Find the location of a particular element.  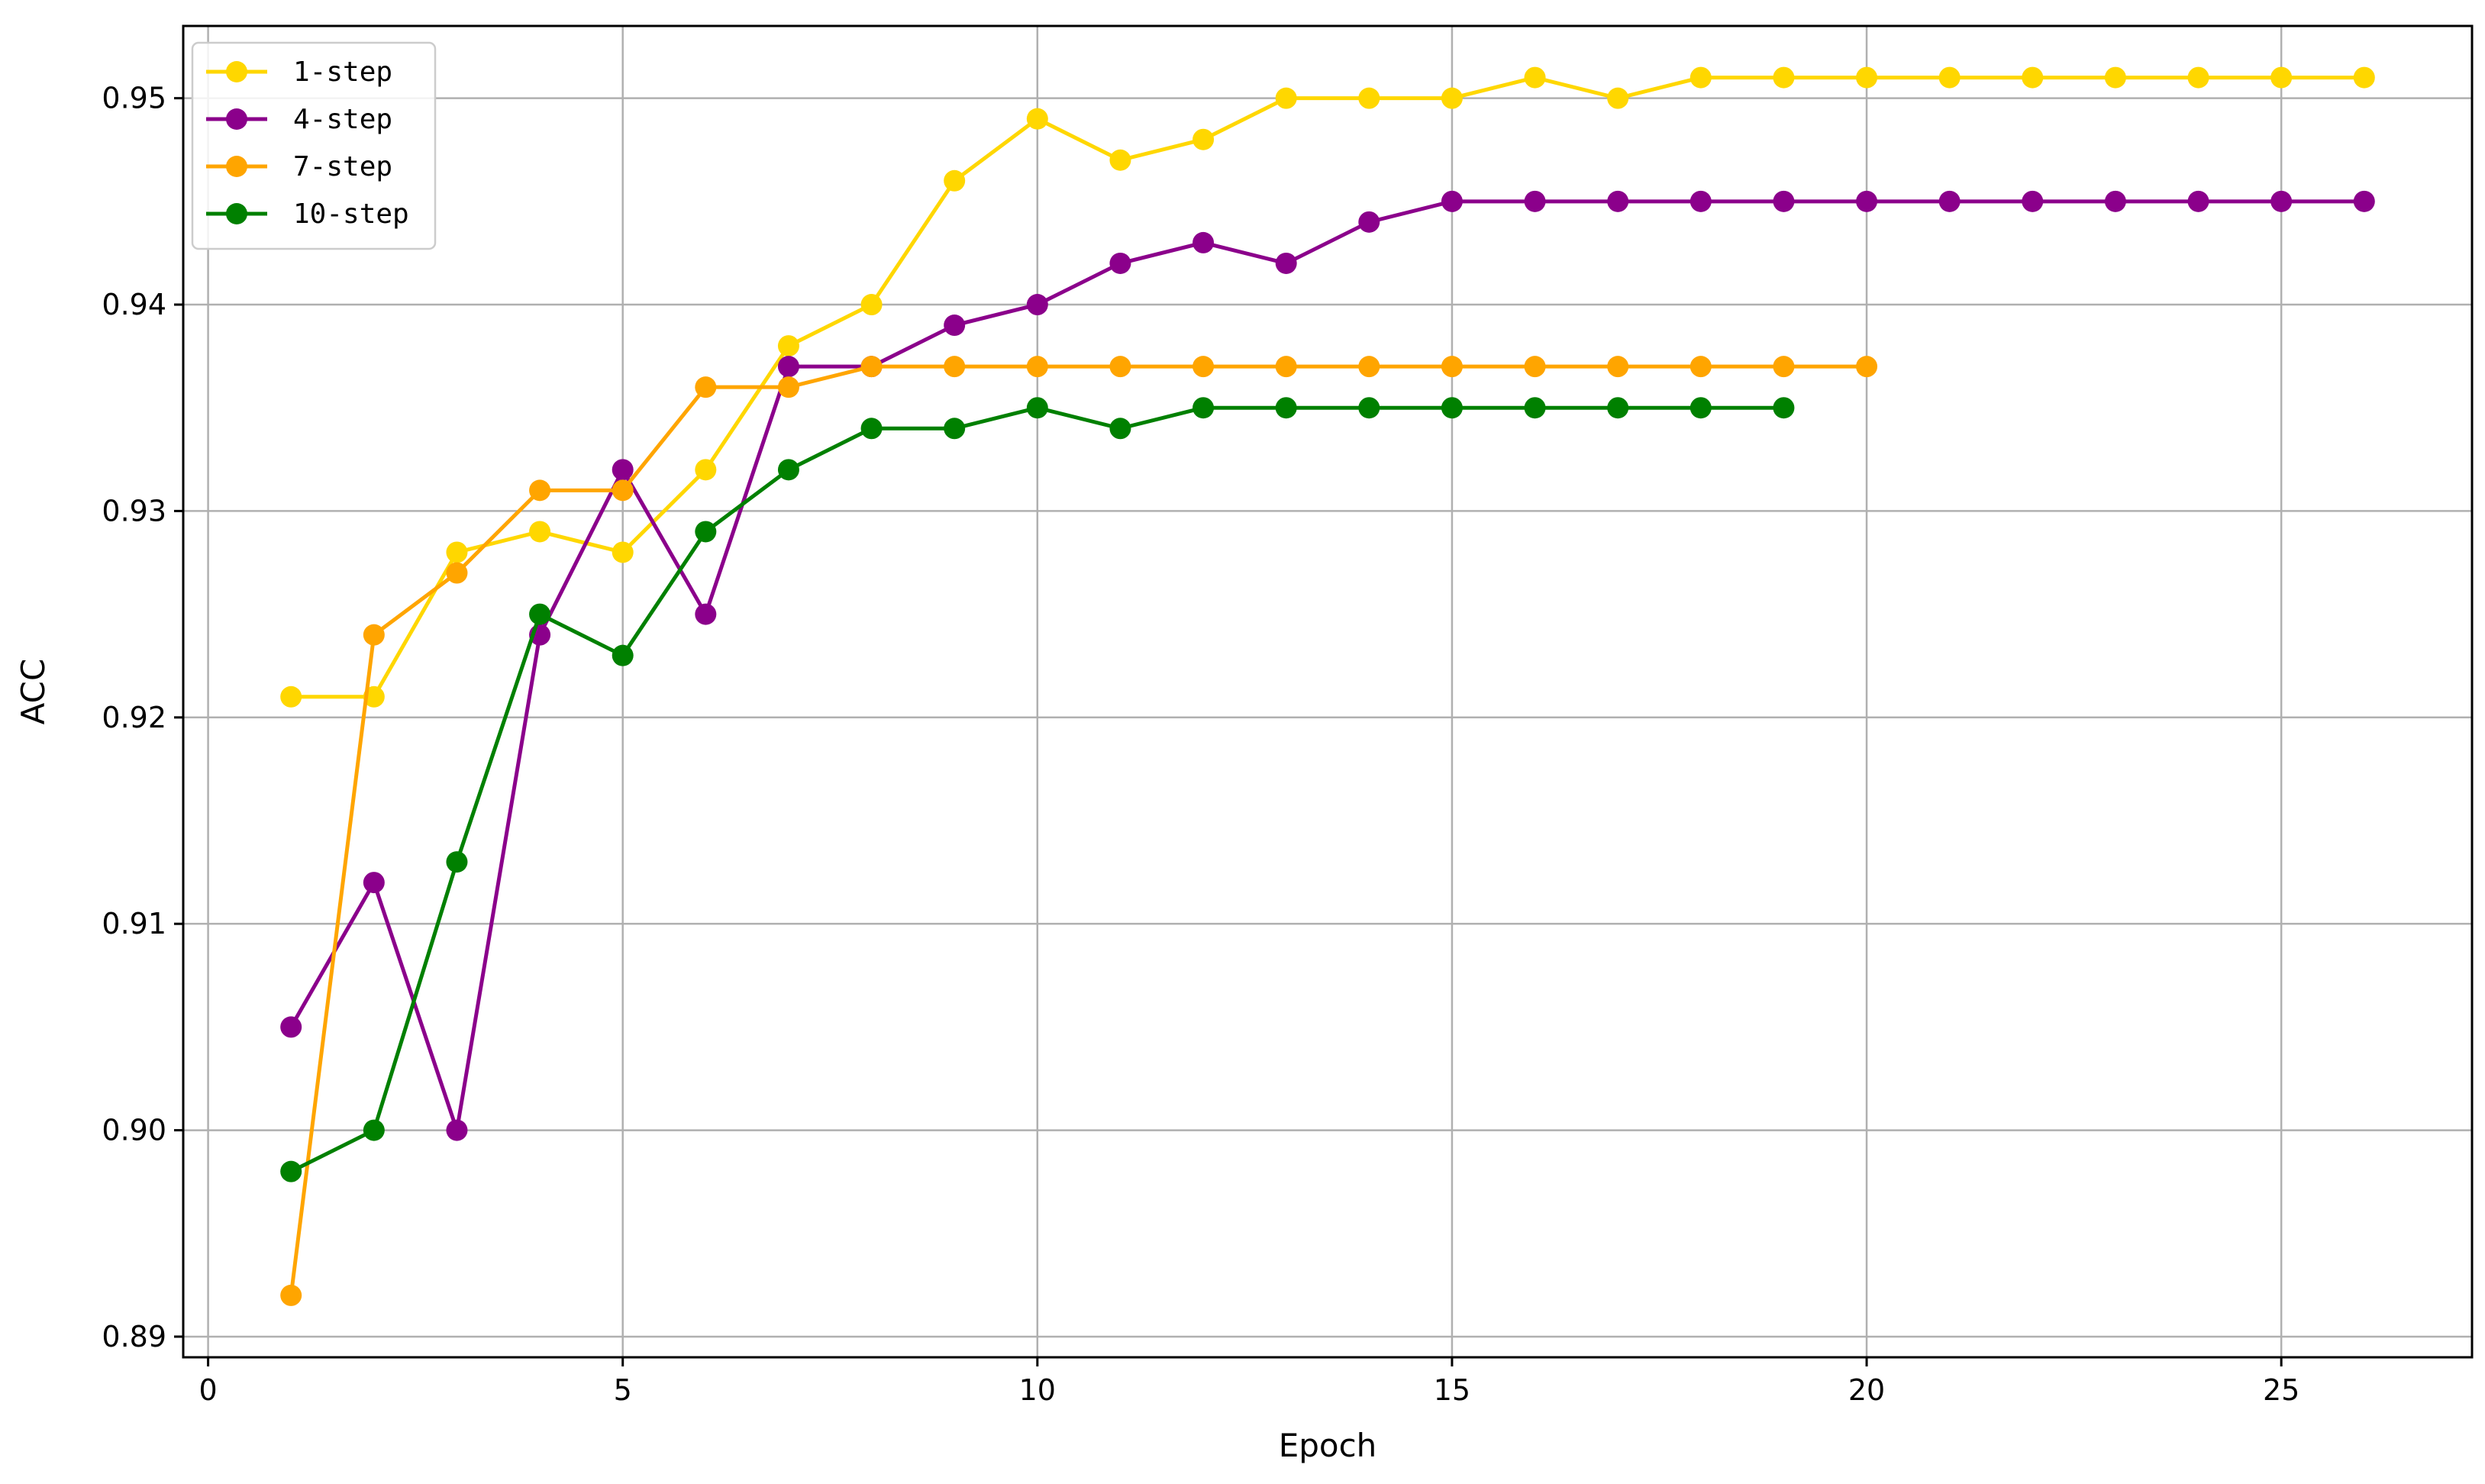

legend-label: 7-step is located at coordinates (342, 166).